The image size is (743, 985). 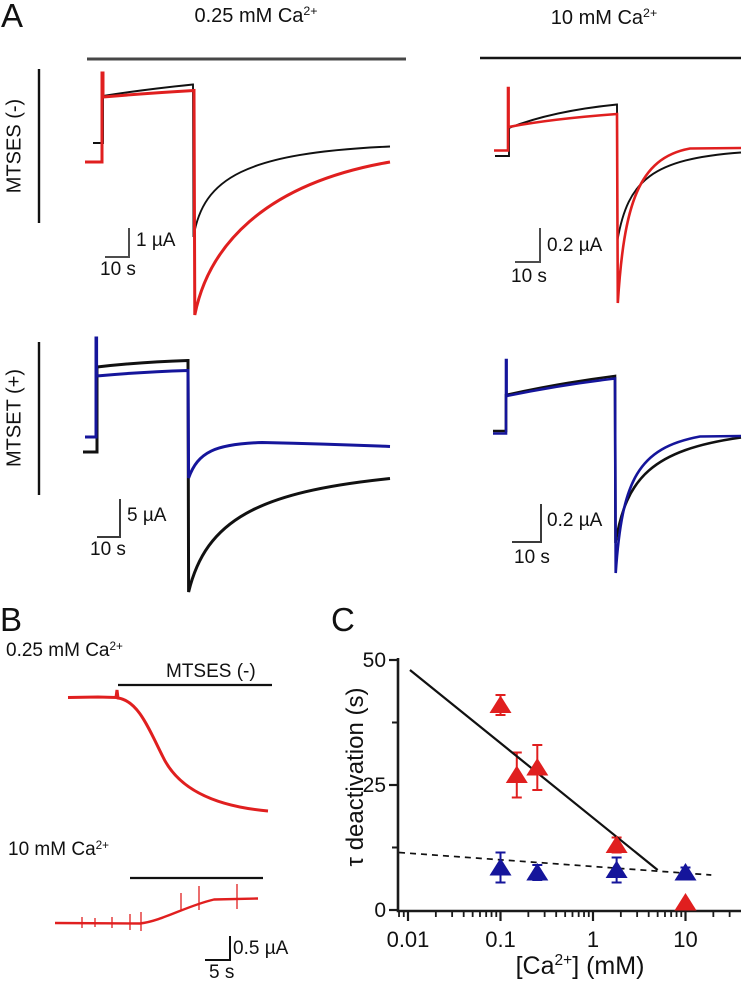 I want to click on row-label-mtses: MTSES (-), so click(x=14, y=146).